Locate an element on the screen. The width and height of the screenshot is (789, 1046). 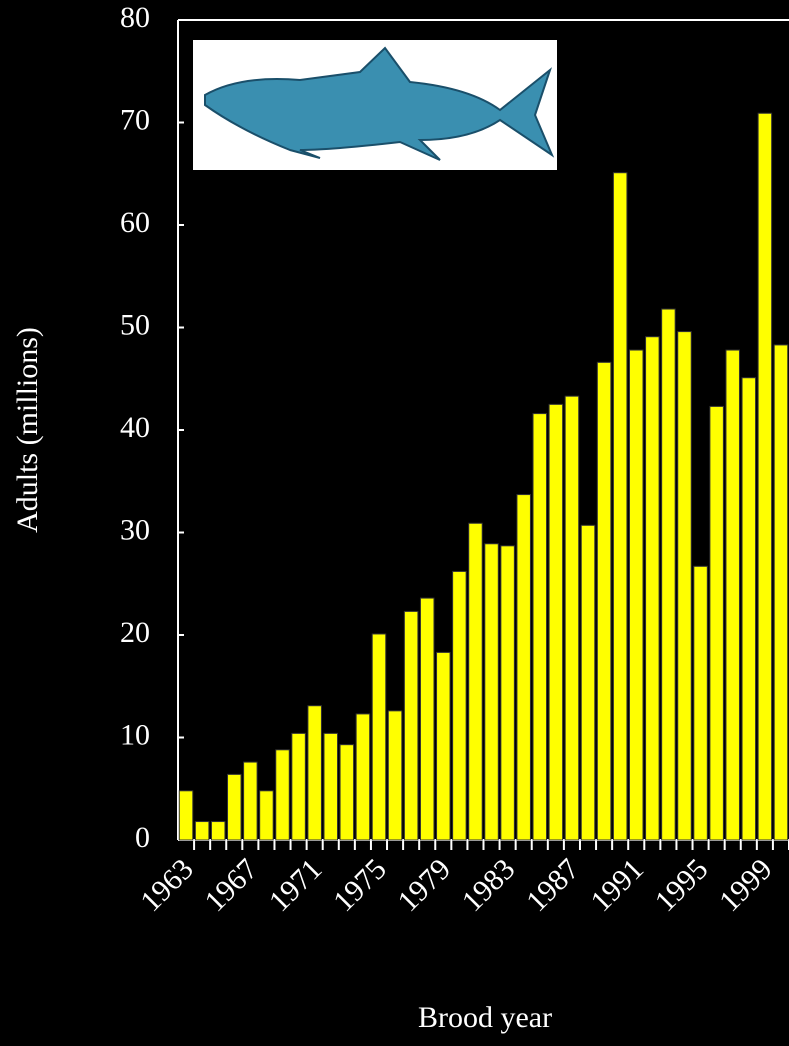
x-tick-label: 1975 is located at coordinates (360, 885).